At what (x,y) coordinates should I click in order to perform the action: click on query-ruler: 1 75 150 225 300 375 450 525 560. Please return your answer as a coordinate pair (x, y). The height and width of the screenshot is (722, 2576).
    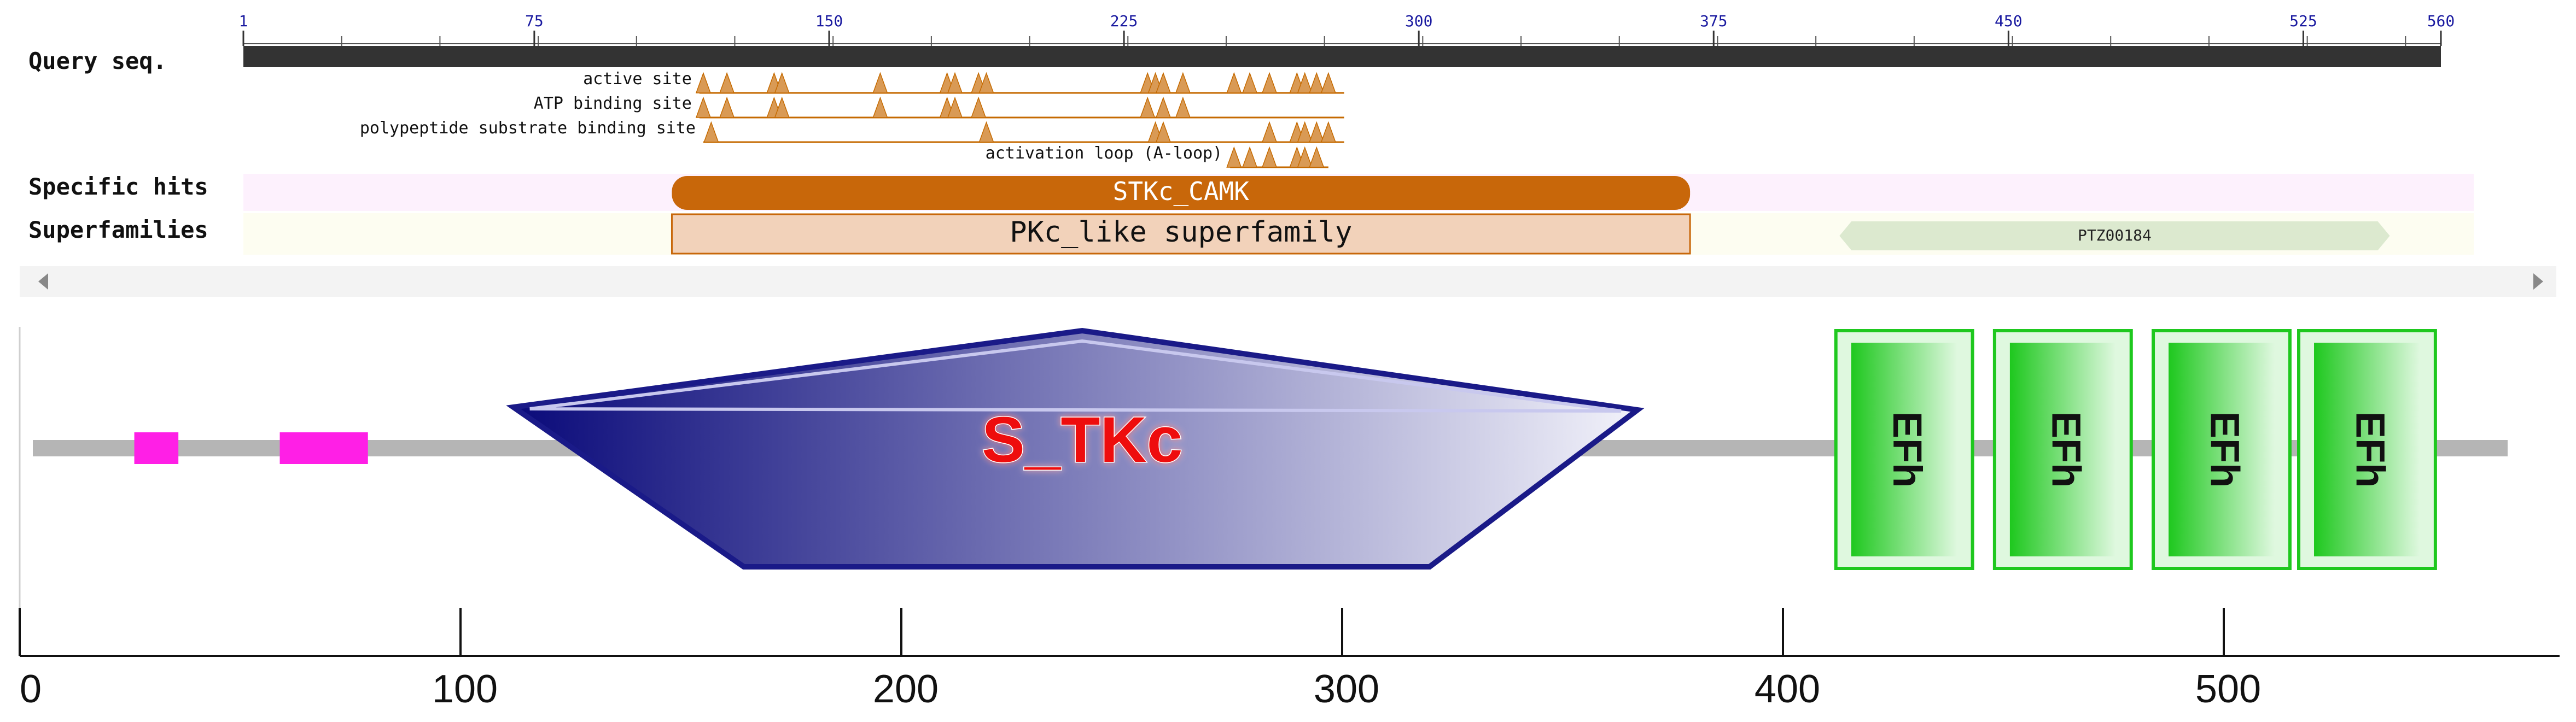
    Looking at the image, I should click on (1347, 29).